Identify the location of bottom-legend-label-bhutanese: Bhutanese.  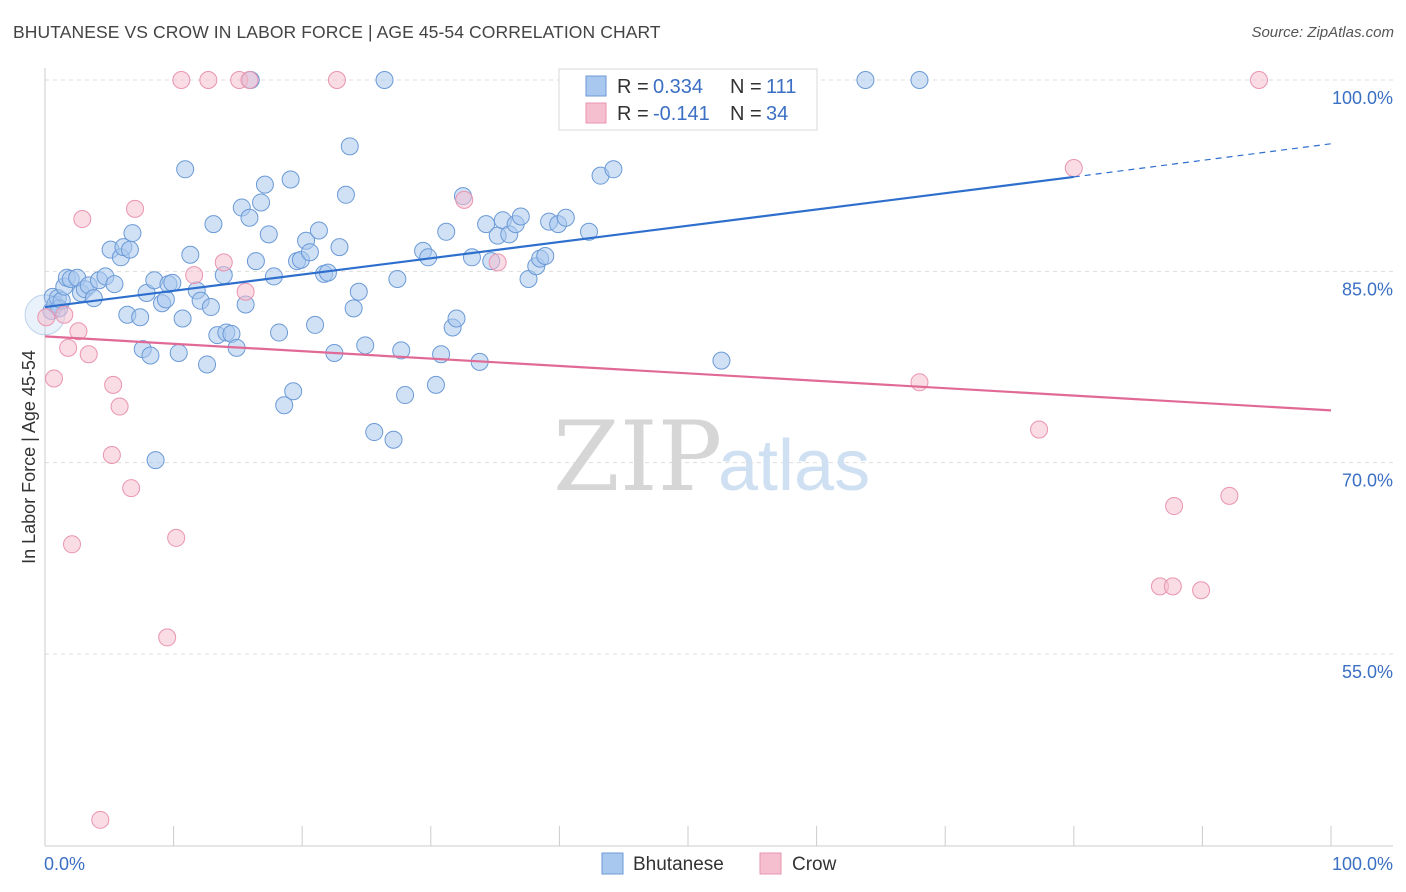
(678, 864).